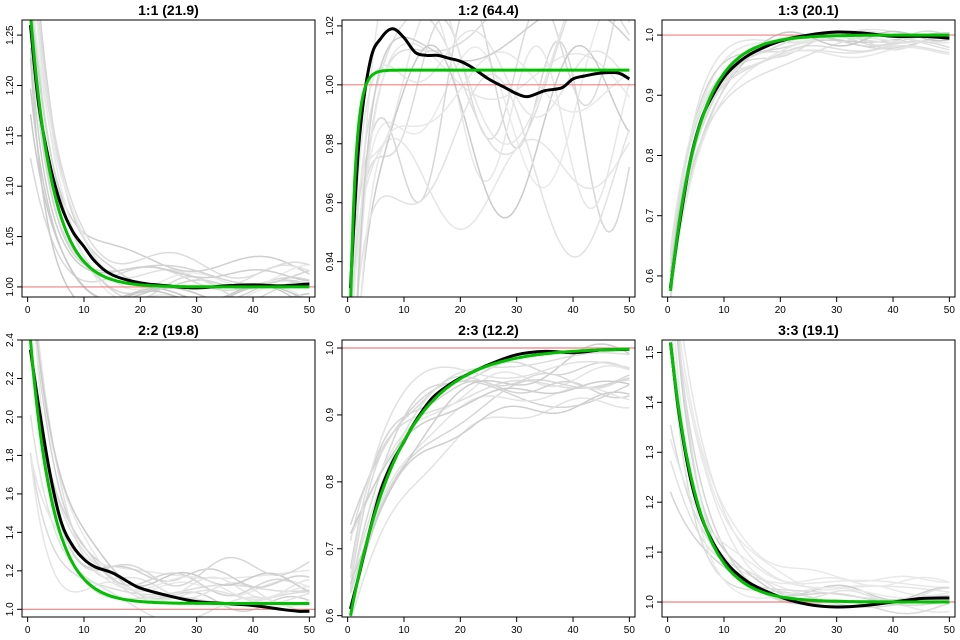 The height and width of the screenshot is (640, 960). What do you see at coordinates (168, 330) in the screenshot?
I see `chart-title: 2:2 (19.8)` at bounding box center [168, 330].